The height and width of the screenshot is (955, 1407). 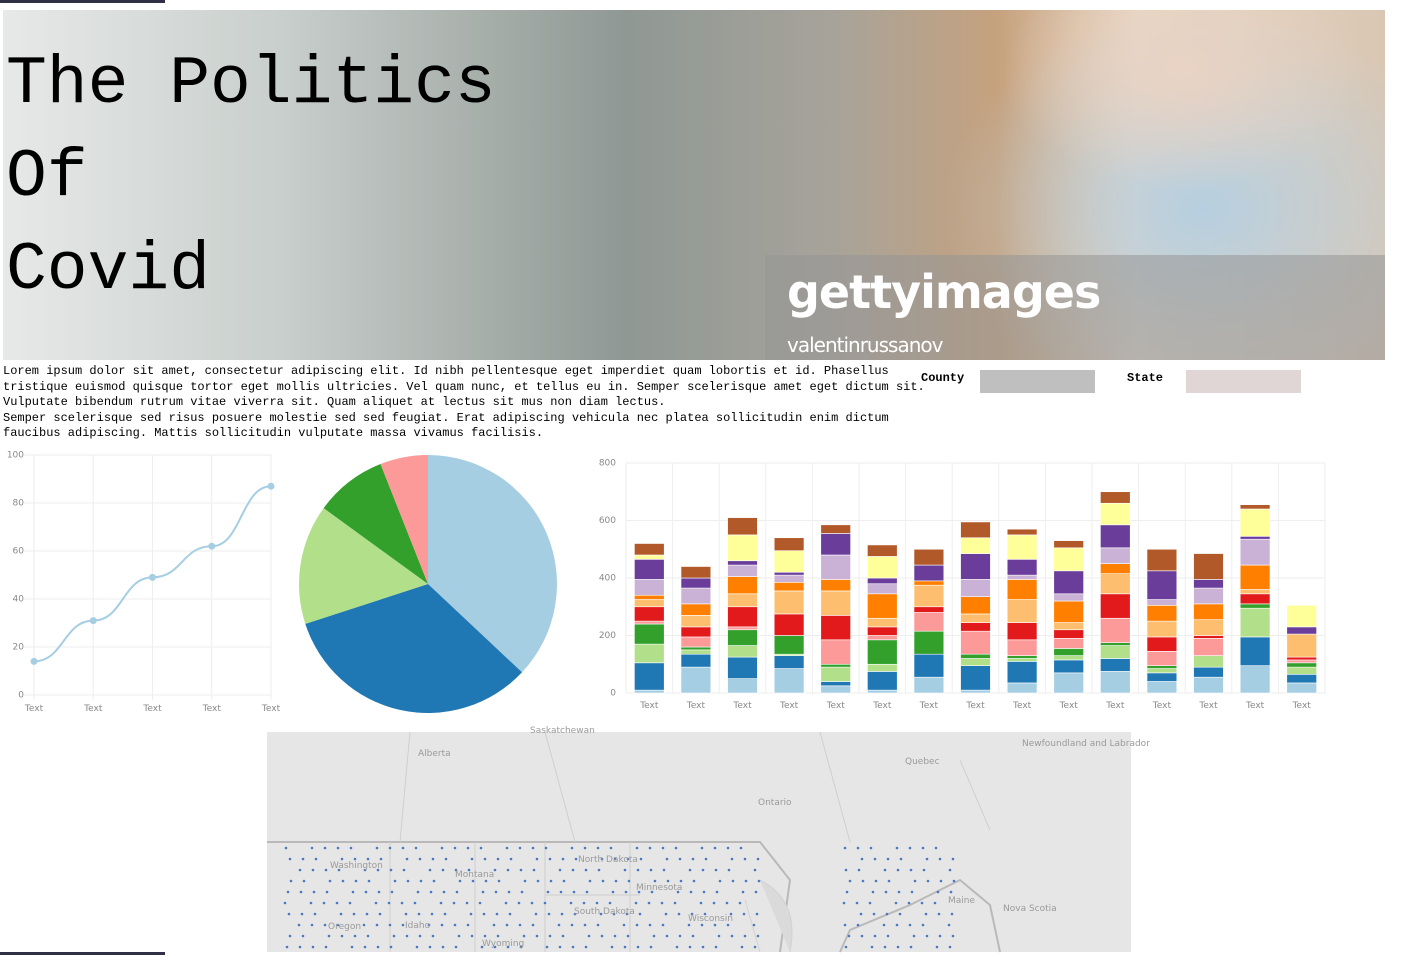 What do you see at coordinates (882, 706) in the screenshot?
I see `x-tick-label: Text` at bounding box center [882, 706].